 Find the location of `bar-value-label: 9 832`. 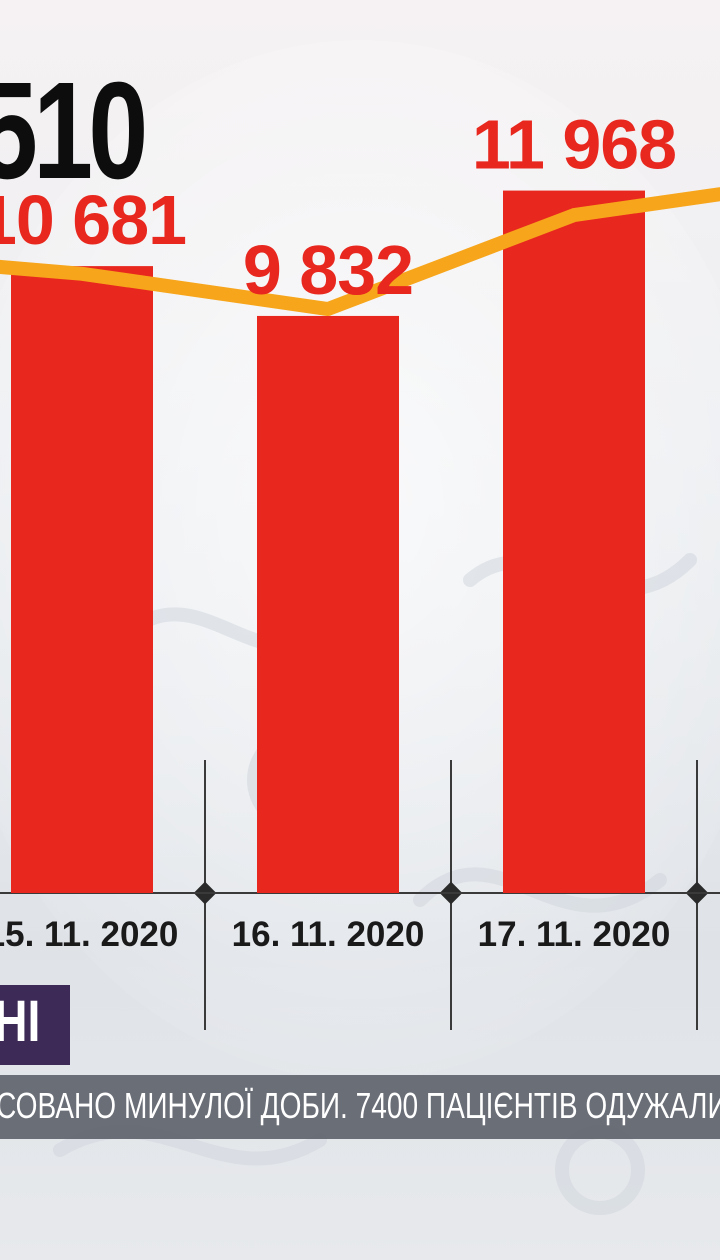

bar-value-label: 9 832 is located at coordinates (328, 270).